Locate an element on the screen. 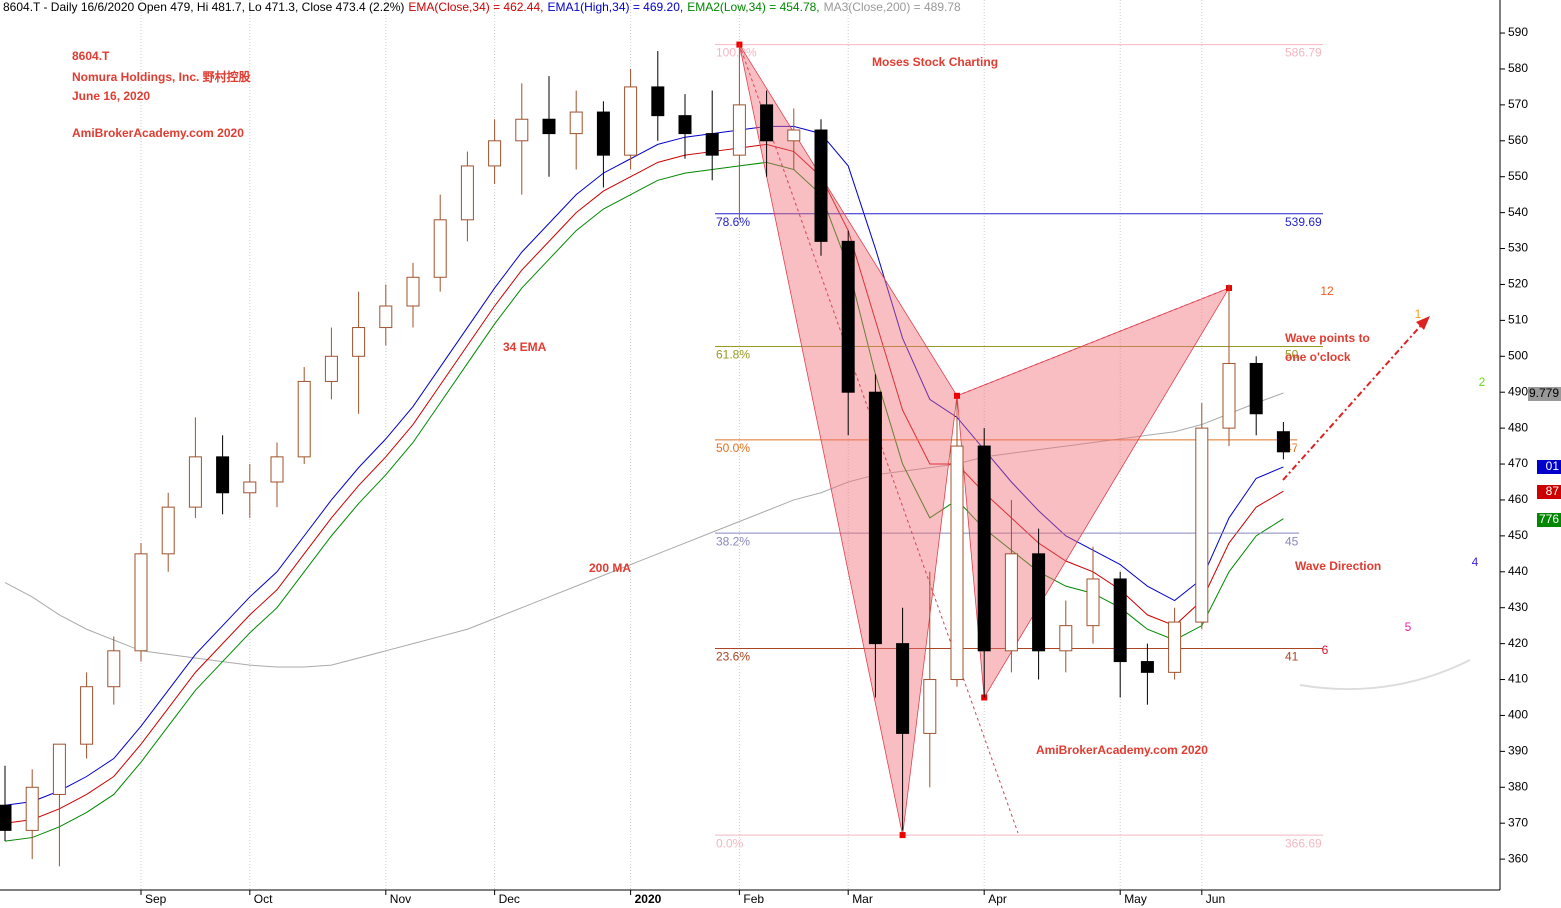 This screenshot has width=1561, height=908. y-tick-label: 400 is located at coordinates (1518, 715).